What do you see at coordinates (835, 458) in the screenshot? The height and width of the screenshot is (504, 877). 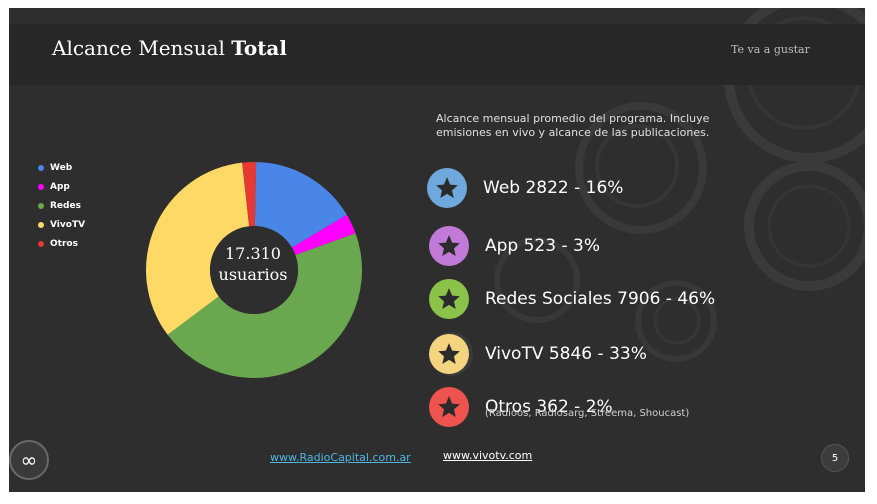 I see `page-number: 5` at bounding box center [835, 458].